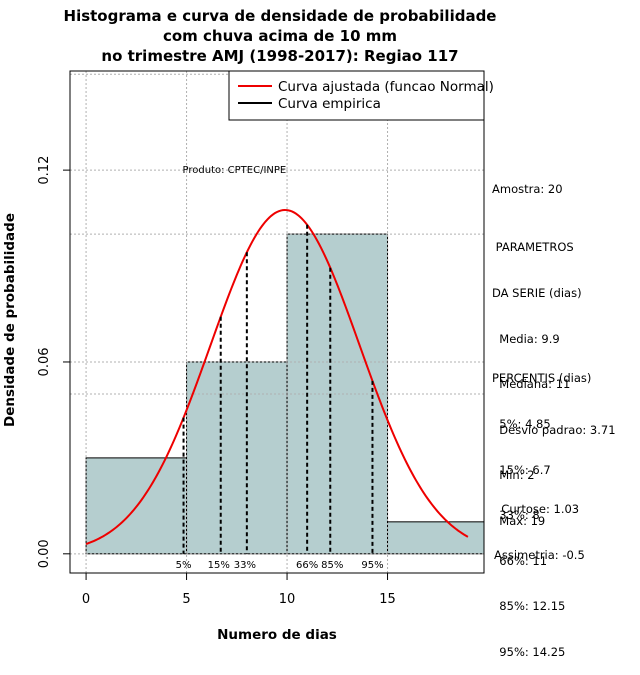 The height and width of the screenshot is (675, 640). Describe the element at coordinates (521, 424) in the screenshot. I see `percentile-line: 5%: 4.85` at that location.